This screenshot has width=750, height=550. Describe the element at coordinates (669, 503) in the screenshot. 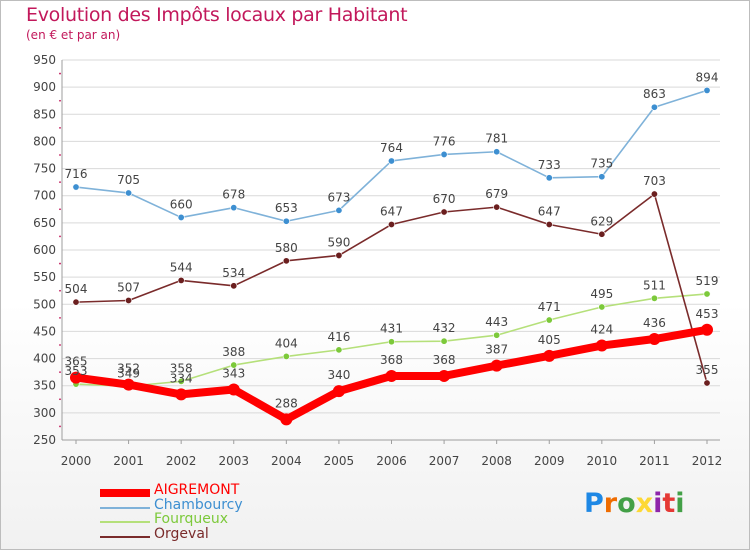

I see `logo-letter: t` at that location.